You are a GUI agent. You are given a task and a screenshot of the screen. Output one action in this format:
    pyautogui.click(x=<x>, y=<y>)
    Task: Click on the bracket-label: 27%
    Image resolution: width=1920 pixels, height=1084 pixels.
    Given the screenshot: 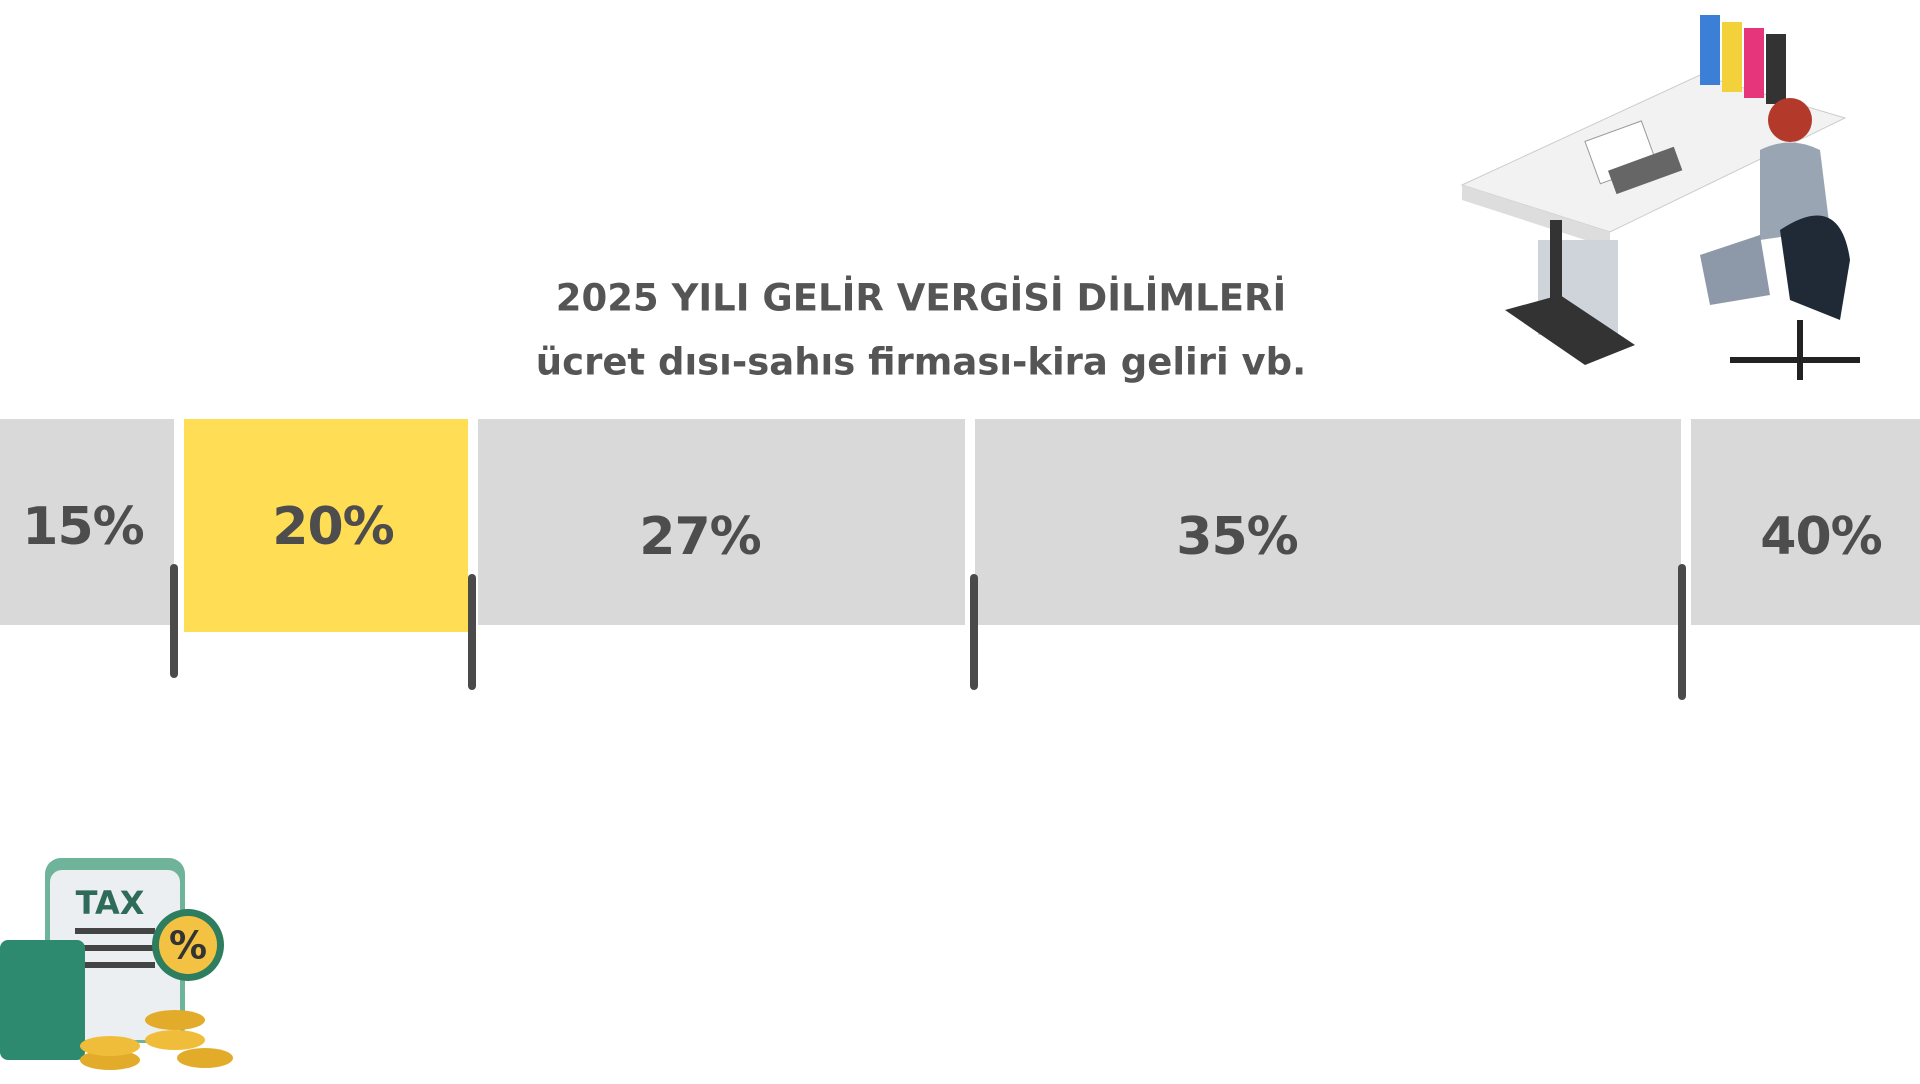 What is the action you would take?
    pyautogui.click(x=699, y=537)
    